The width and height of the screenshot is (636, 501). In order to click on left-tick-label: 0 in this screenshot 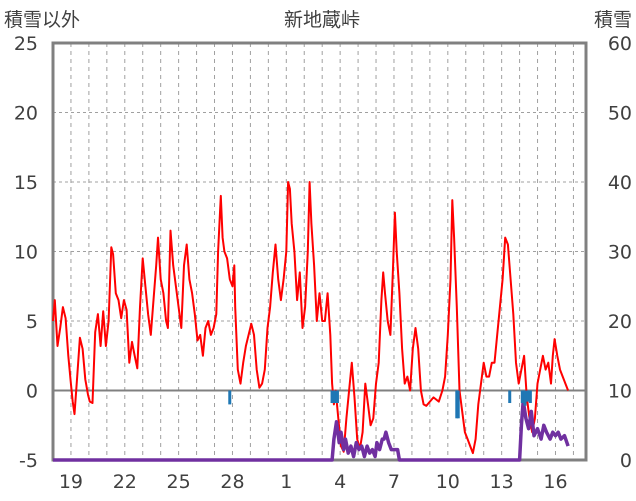, I will do `click(32, 392)`.